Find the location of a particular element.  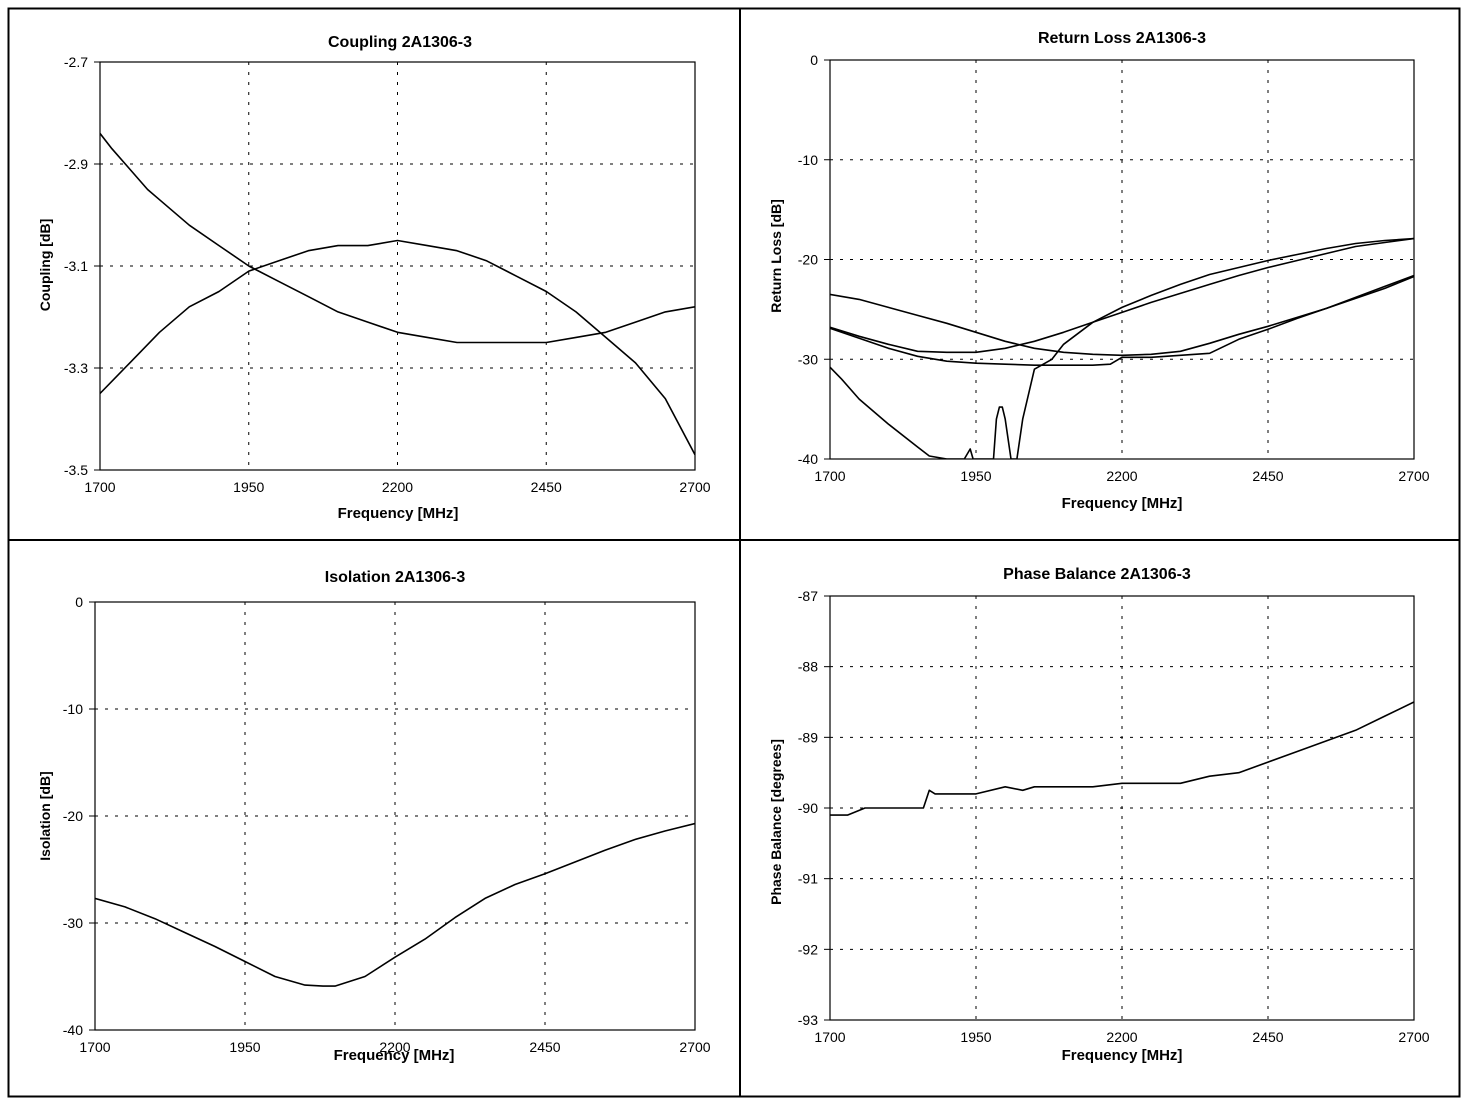

y-axis-label: Coupling [dB] is located at coordinates (45, 265).